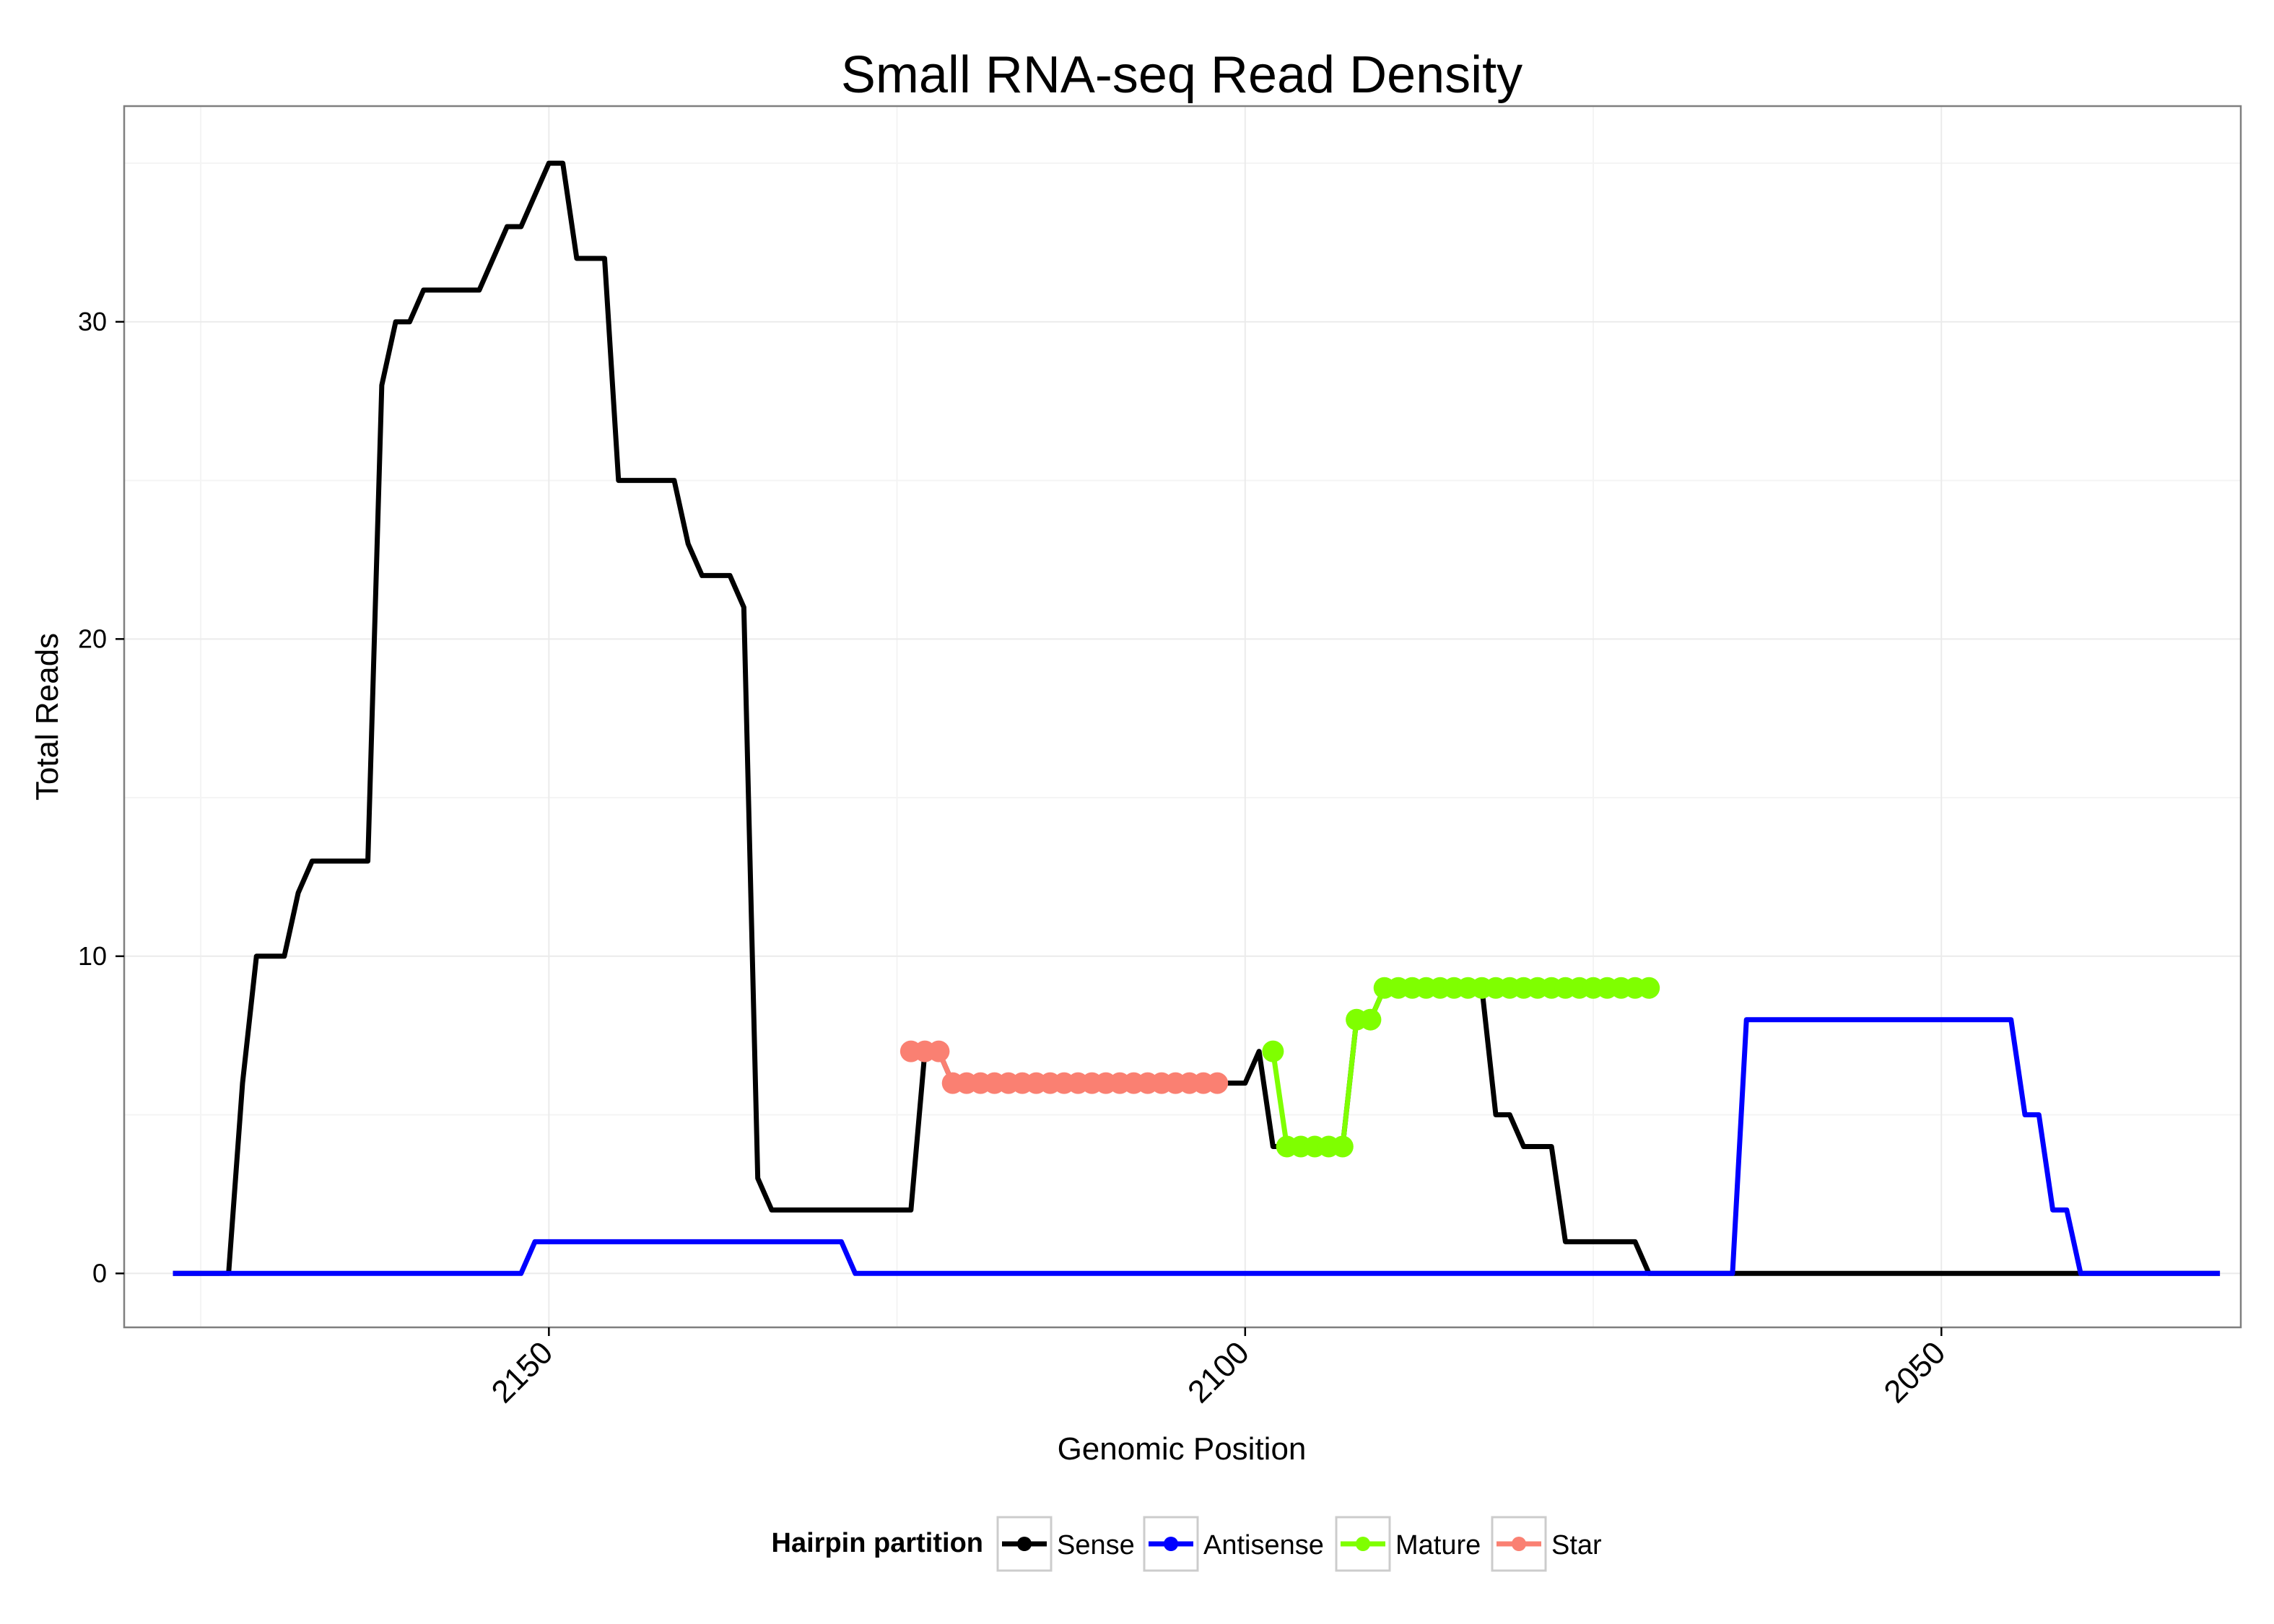 Image resolution: width=2274 pixels, height=1624 pixels. I want to click on x-tick-label: 2100, so click(1219, 1372).